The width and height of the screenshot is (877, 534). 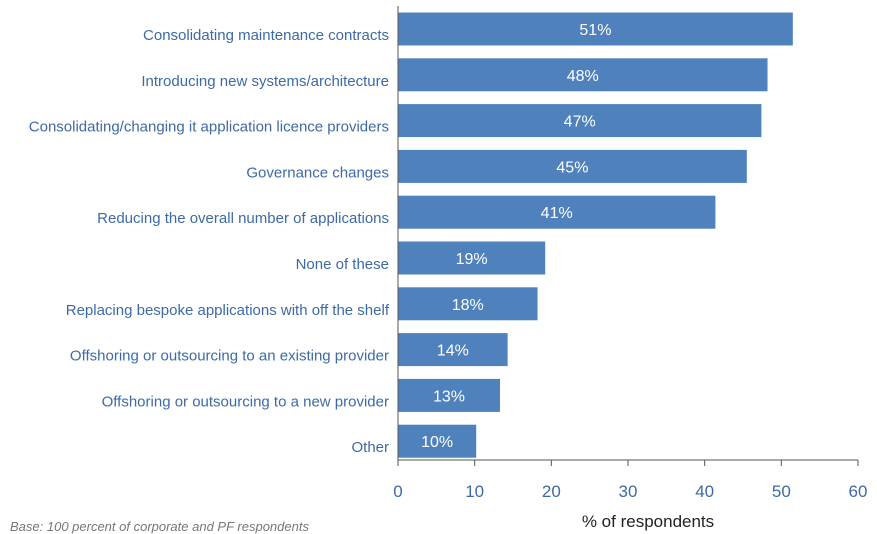 What do you see at coordinates (557, 213) in the screenshot?
I see `data-label: 41%` at bounding box center [557, 213].